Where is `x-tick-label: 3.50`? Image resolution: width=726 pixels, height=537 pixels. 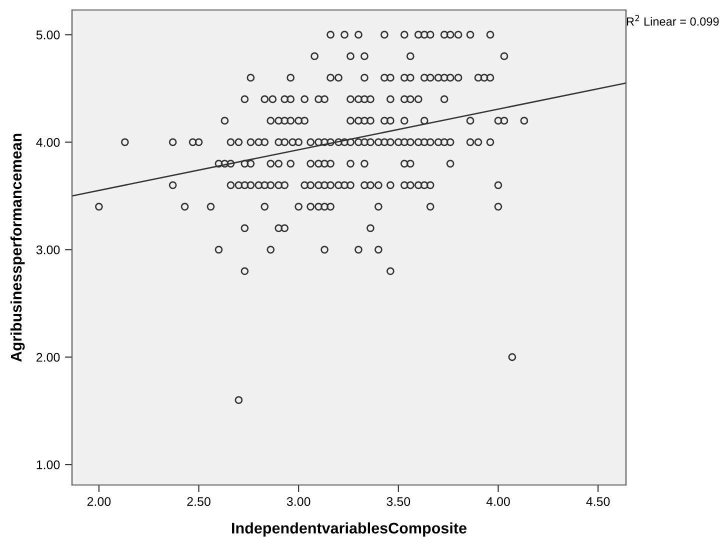 x-tick-label: 3.50 is located at coordinates (398, 501).